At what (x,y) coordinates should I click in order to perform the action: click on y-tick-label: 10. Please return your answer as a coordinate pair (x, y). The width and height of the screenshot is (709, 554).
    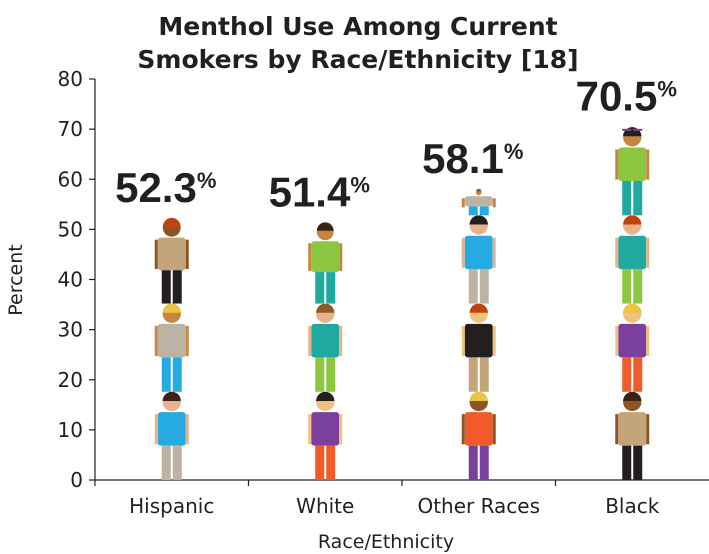
    Looking at the image, I should click on (70, 430).